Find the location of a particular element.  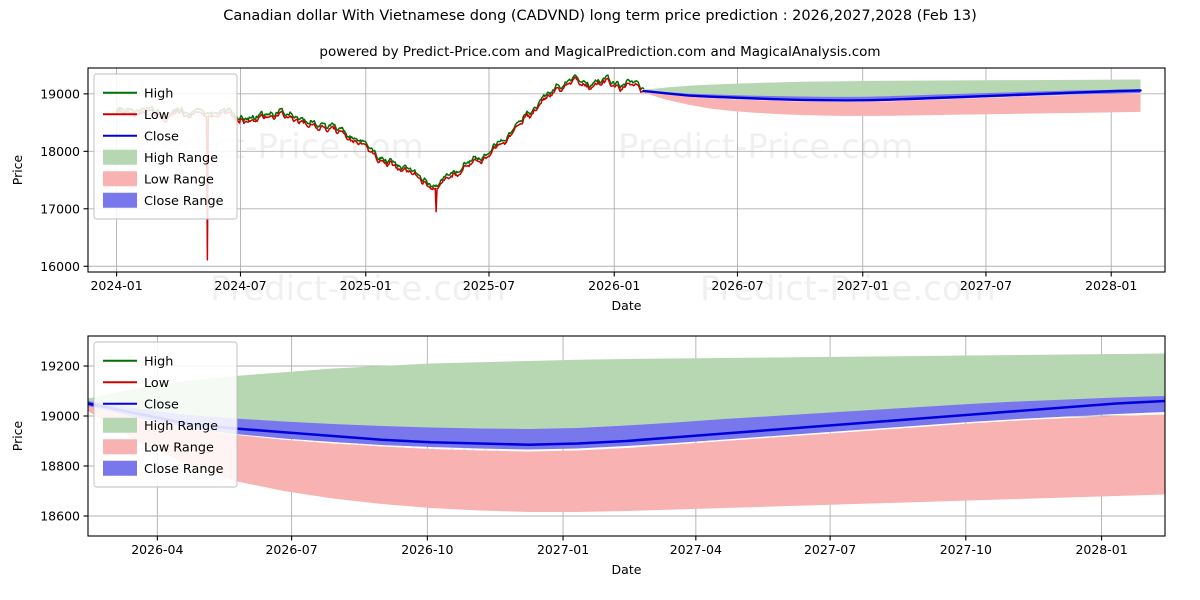

y-axis: 16000 17000 18000 19000 Price is located at coordinates (49, 180).